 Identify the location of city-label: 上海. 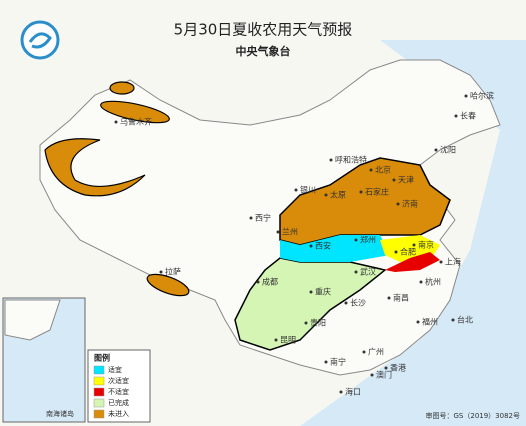
(453, 262).